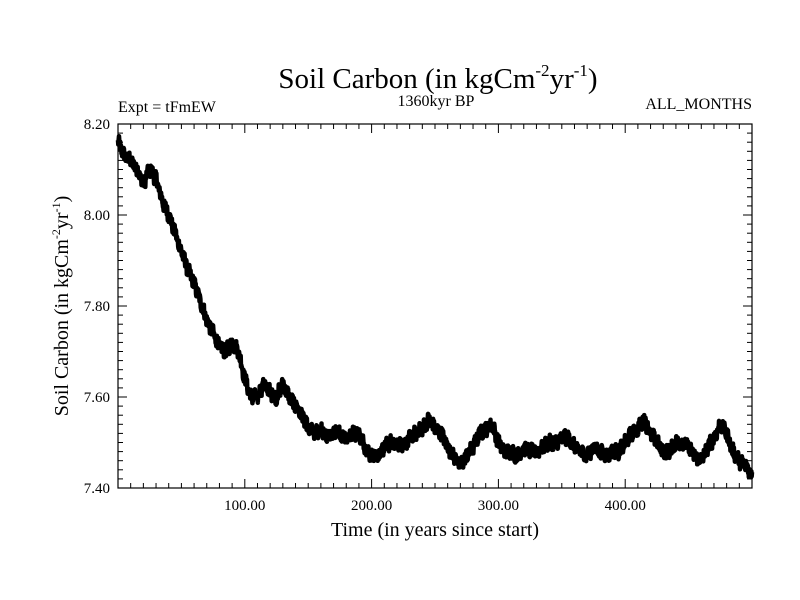 The width and height of the screenshot is (800, 600). What do you see at coordinates (437, 78) in the screenshot?
I see `chart-title: Soil Carbon (in kgCm-2yr-1)` at bounding box center [437, 78].